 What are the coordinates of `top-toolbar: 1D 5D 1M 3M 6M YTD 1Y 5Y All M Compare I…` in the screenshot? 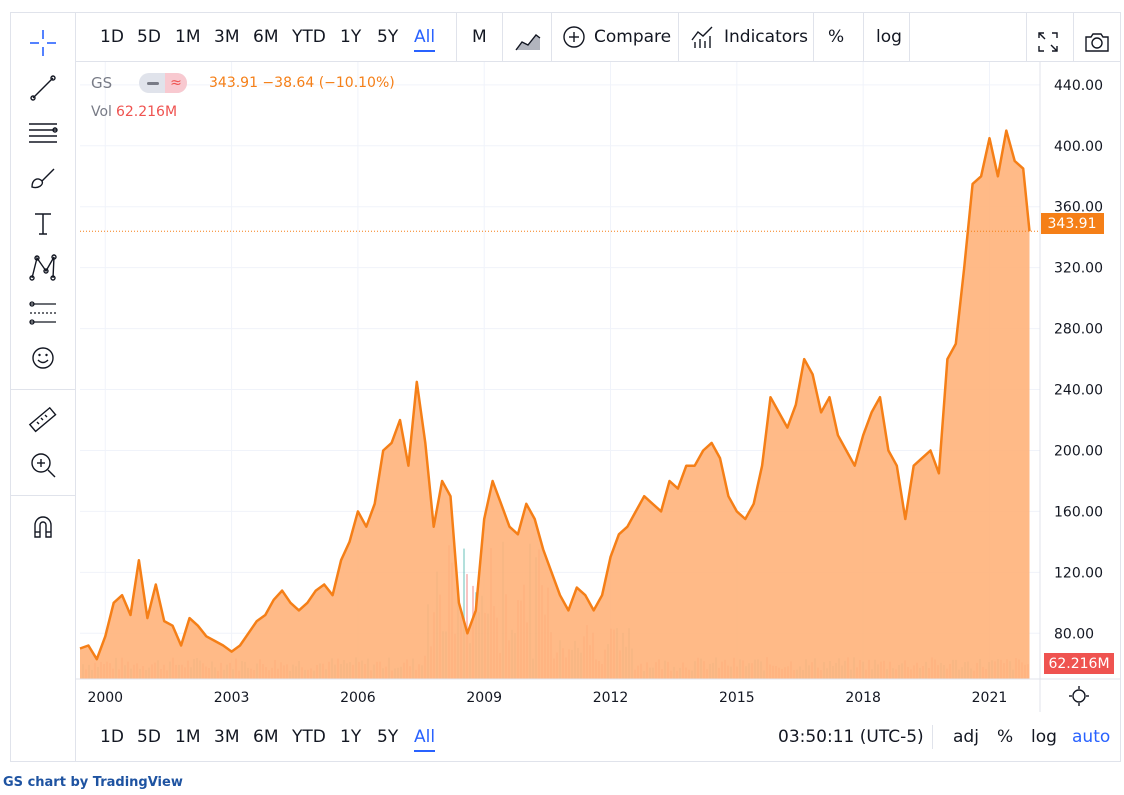 It's located at (598, 37).